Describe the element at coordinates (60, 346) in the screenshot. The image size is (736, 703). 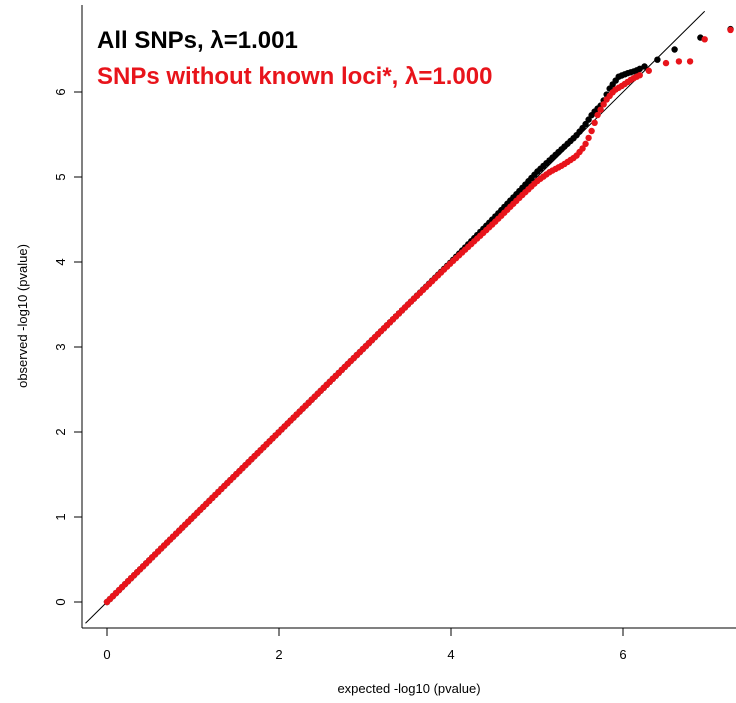
I see `y-tick-label: 3` at that location.